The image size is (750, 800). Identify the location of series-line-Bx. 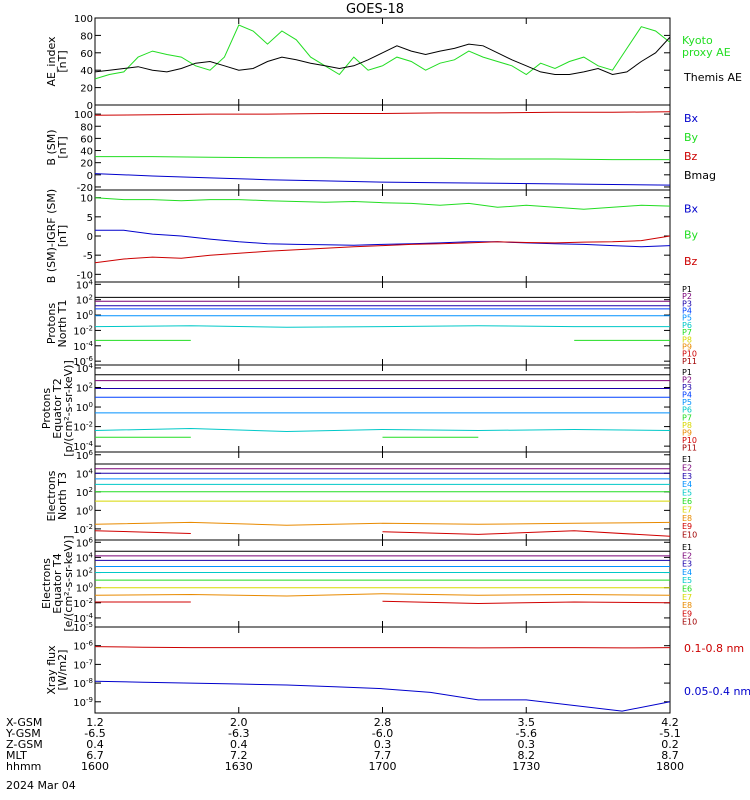
(383, 238).